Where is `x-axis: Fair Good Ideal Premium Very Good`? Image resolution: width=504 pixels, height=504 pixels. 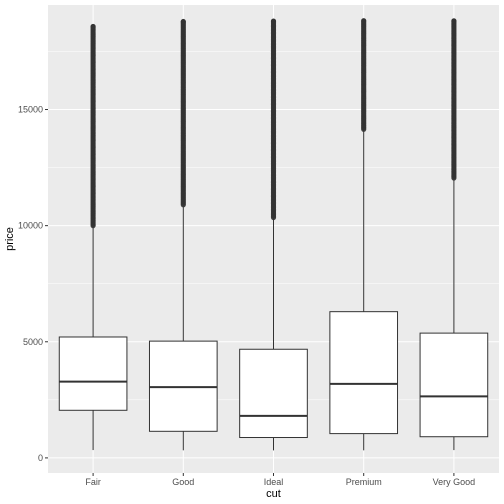
x-axis: Fair Good Ideal Premium Very Good is located at coordinates (280, 480).